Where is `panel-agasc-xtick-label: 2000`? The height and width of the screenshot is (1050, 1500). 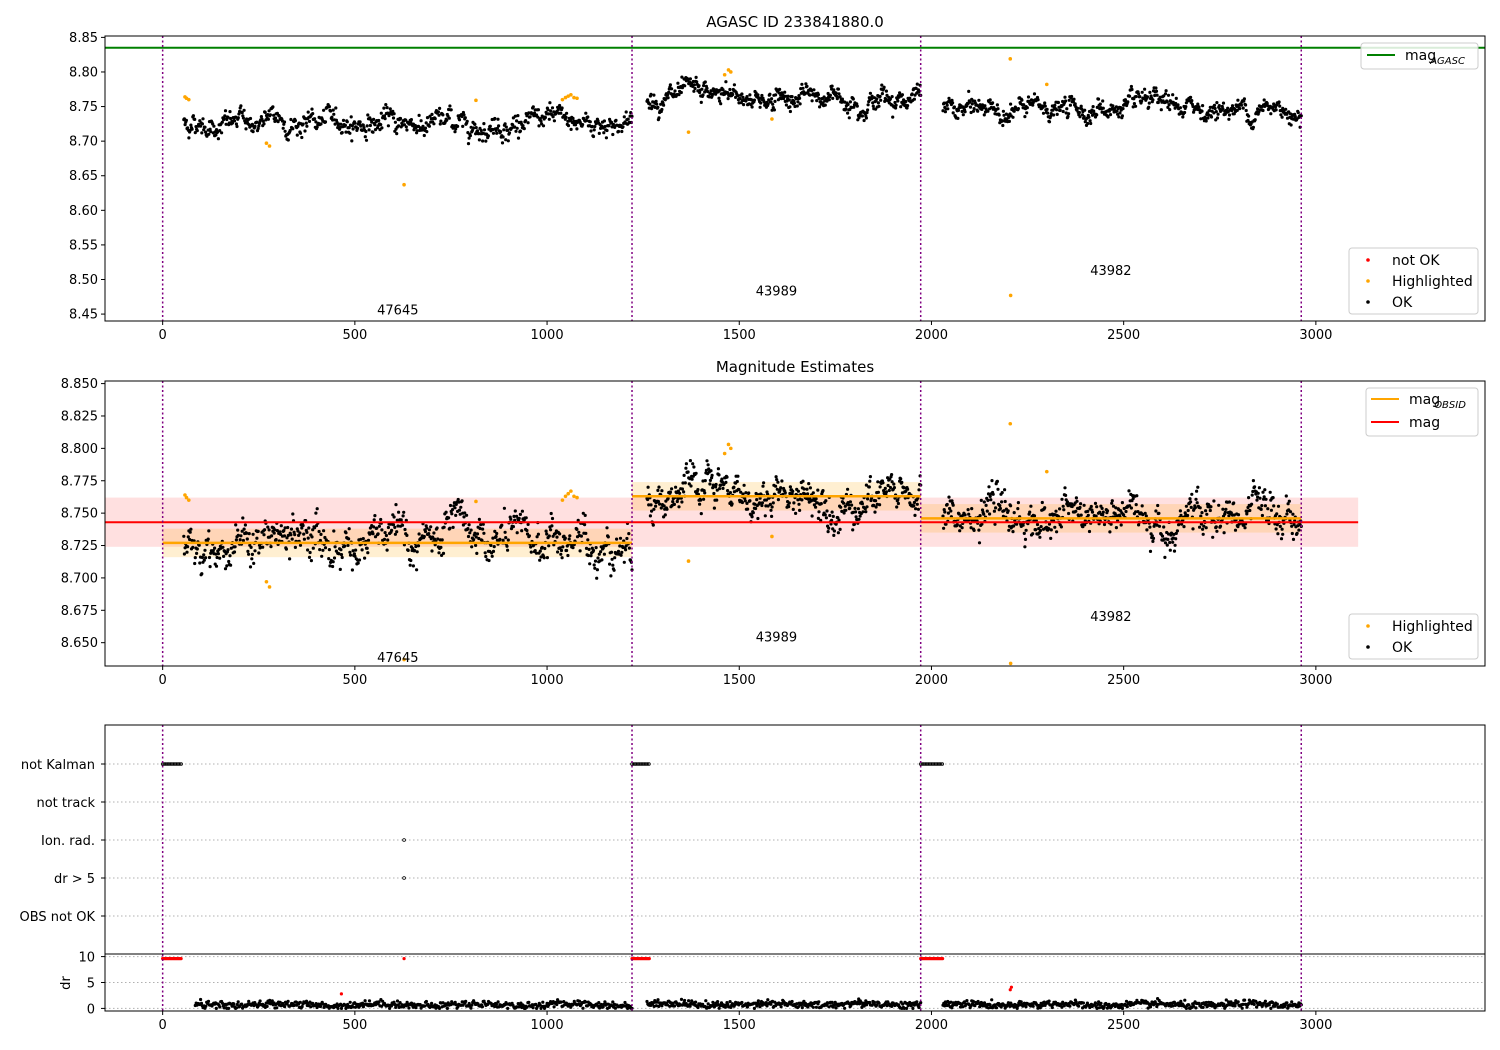 panel-agasc-xtick-label: 2000 is located at coordinates (931, 335).